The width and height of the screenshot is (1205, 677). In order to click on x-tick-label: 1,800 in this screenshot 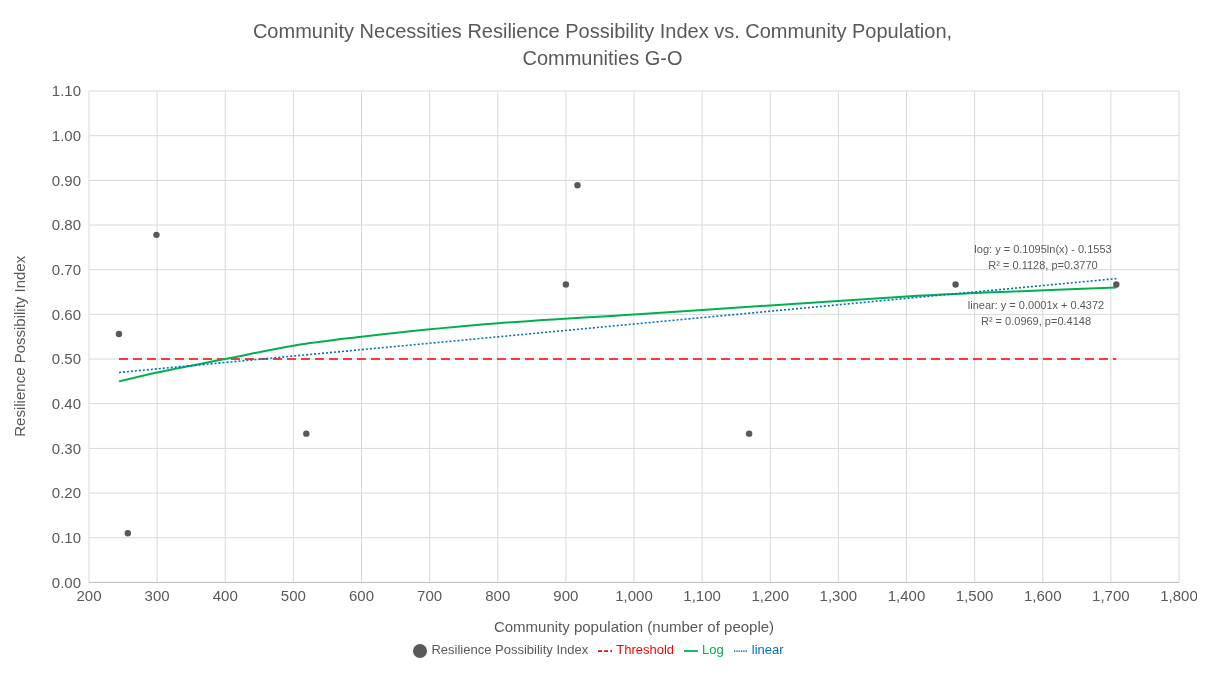, I will do `click(1179, 596)`.